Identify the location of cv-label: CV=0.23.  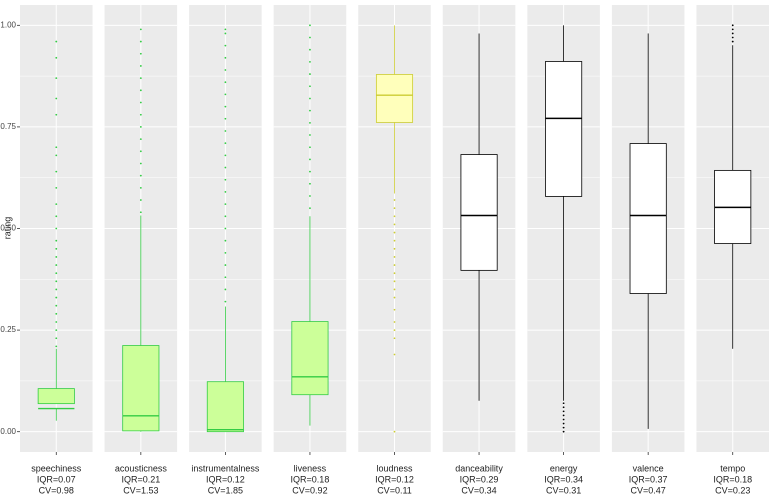
(732, 490).